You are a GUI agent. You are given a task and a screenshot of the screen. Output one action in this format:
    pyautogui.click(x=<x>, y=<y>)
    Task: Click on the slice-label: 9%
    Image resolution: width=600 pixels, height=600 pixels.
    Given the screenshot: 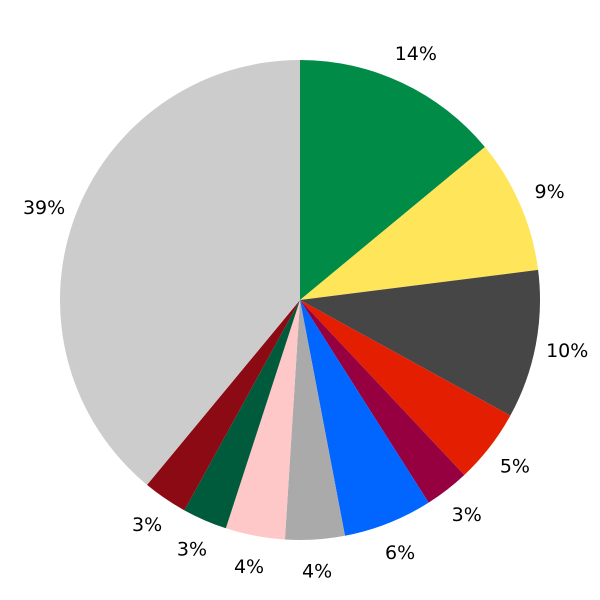 What is the action you would take?
    pyautogui.click(x=550, y=192)
    